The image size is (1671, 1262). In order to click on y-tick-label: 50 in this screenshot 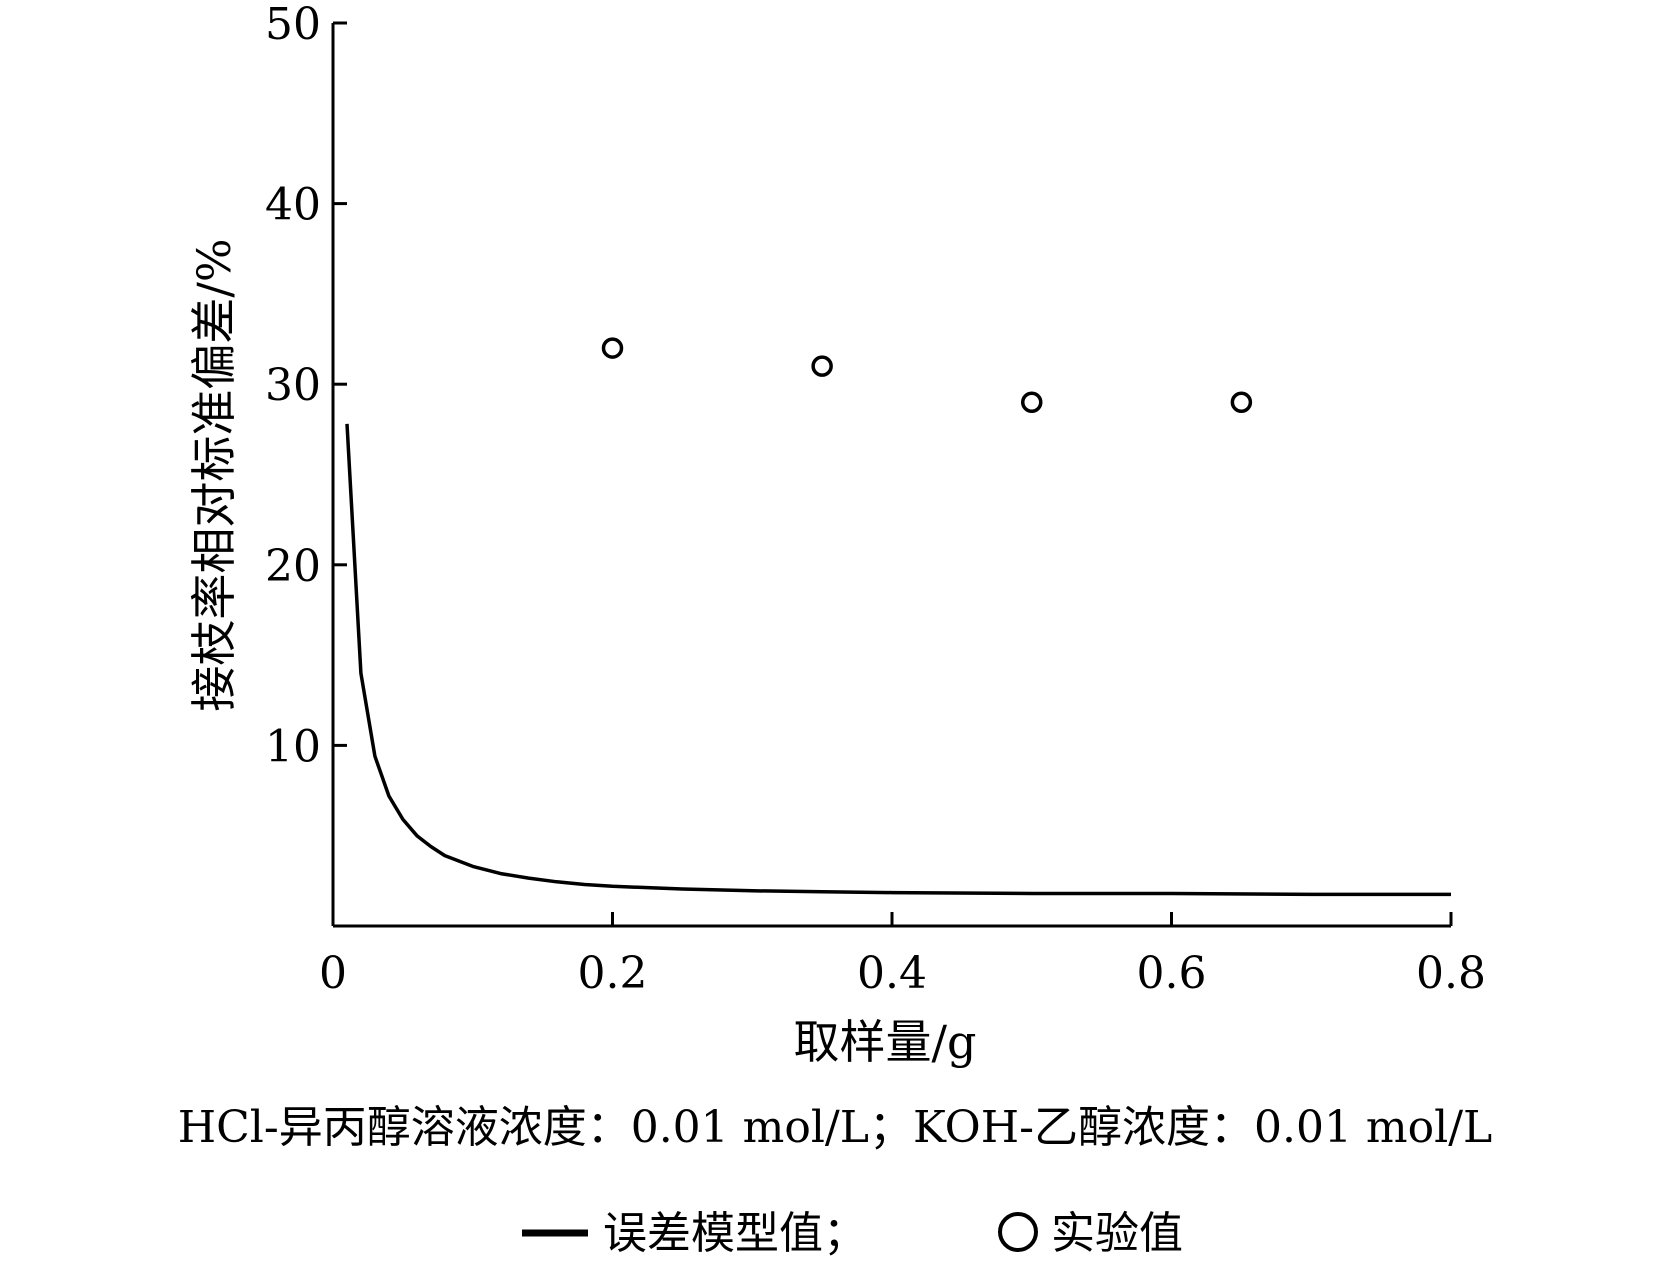, I will do `click(293, 25)`.